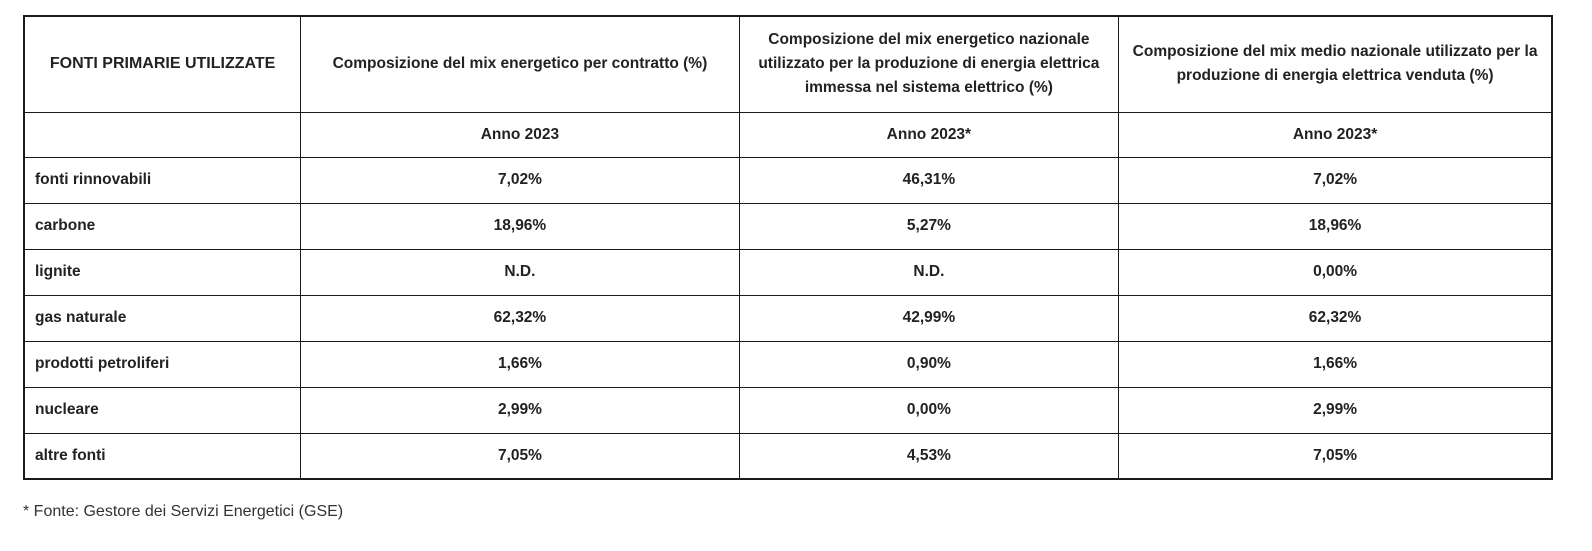 This screenshot has width=1592, height=551. I want to click on table-row: gas naturale 62,32% 42,99% 62,32%, so click(788, 318).